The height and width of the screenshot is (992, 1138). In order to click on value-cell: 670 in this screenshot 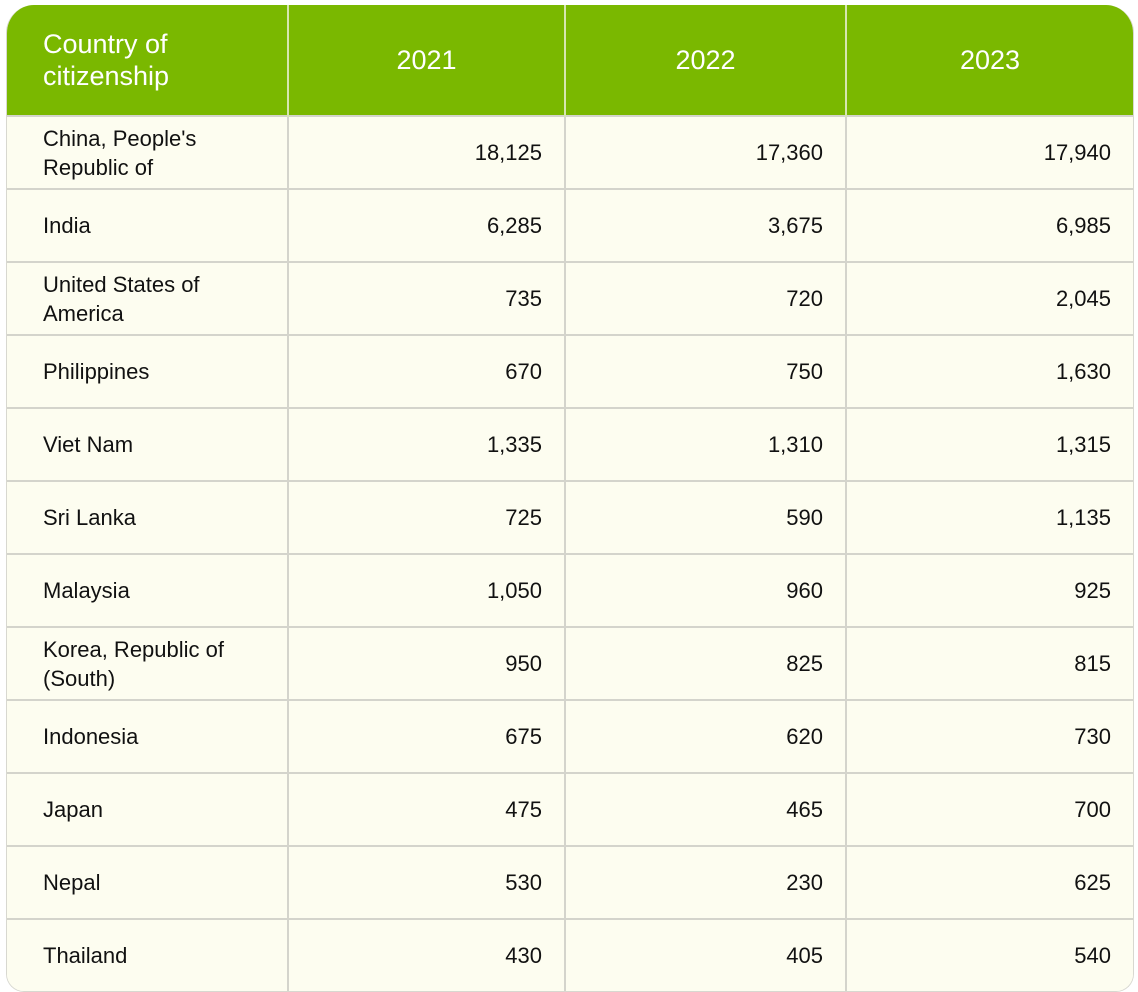, I will do `click(427, 371)`.